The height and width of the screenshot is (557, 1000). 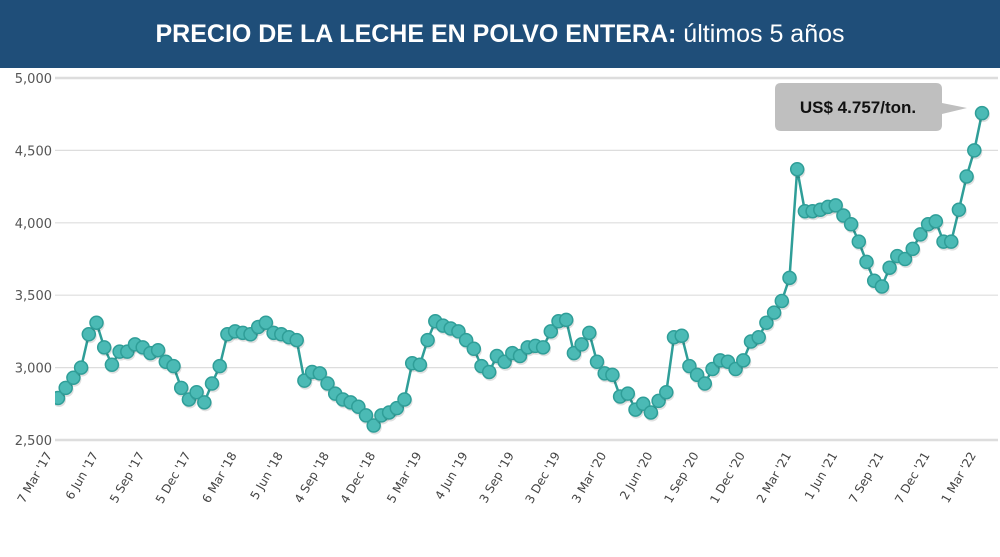 I want to click on y-tick-label: 3,000, so click(x=33, y=369).